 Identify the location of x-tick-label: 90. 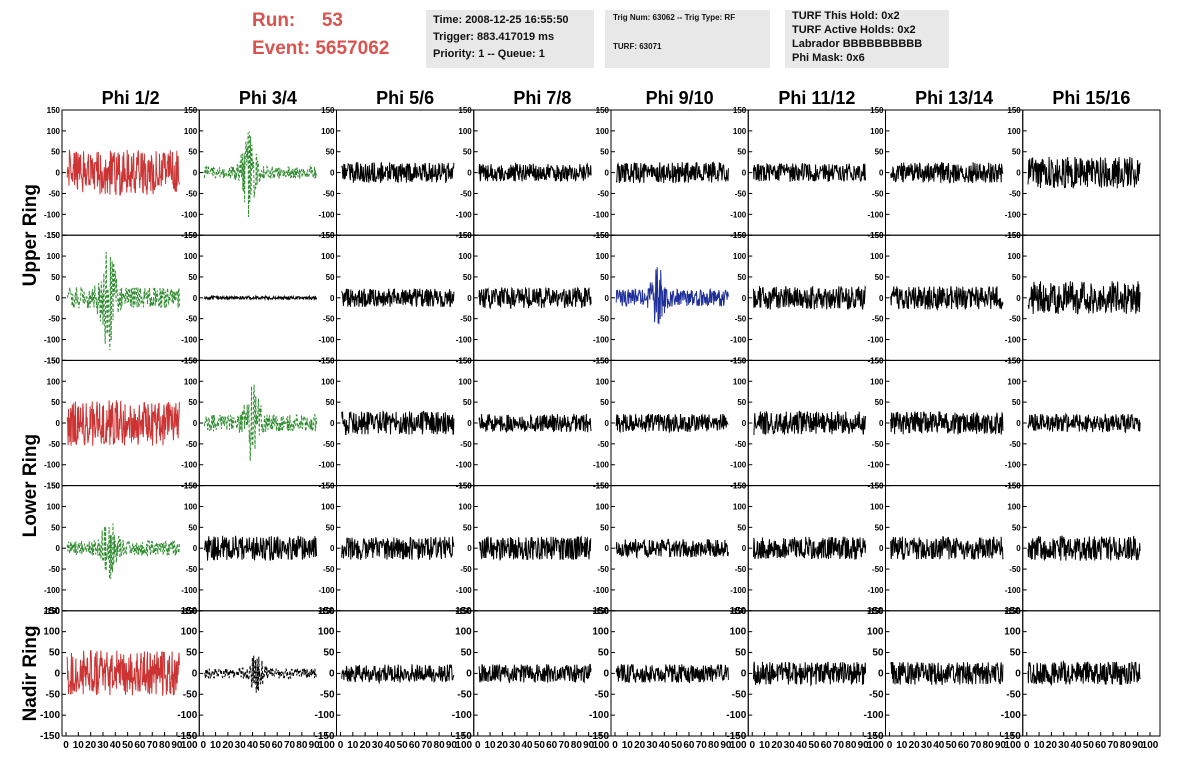
(864, 745).